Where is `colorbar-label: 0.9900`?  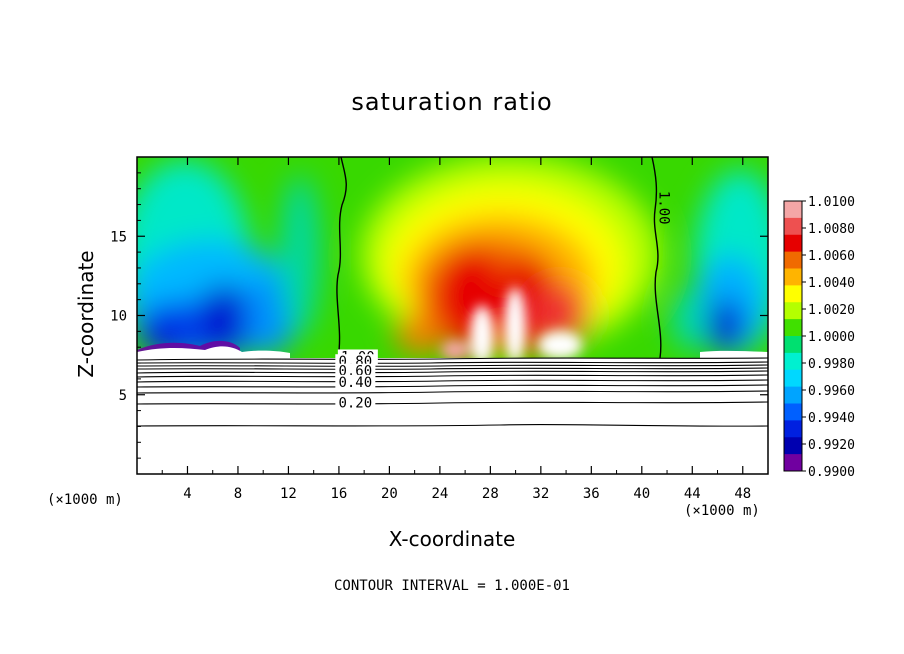
colorbar-label: 0.9900 is located at coordinates (831, 472).